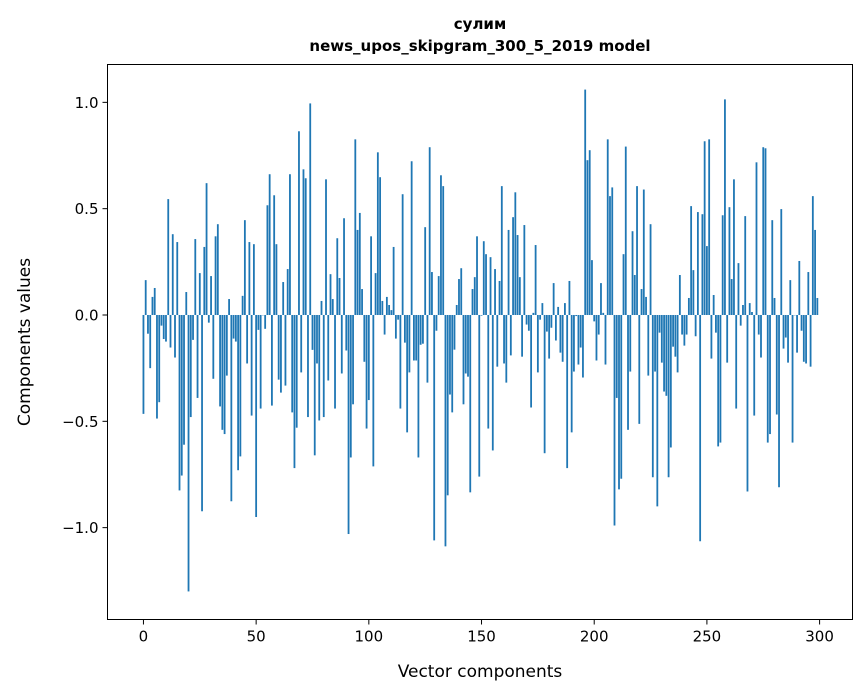 The image size is (867, 700). What do you see at coordinates (479, 46) in the screenshot?
I see `chart-subtitle: news_upos_skipgram_300_5_2019 model` at bounding box center [479, 46].